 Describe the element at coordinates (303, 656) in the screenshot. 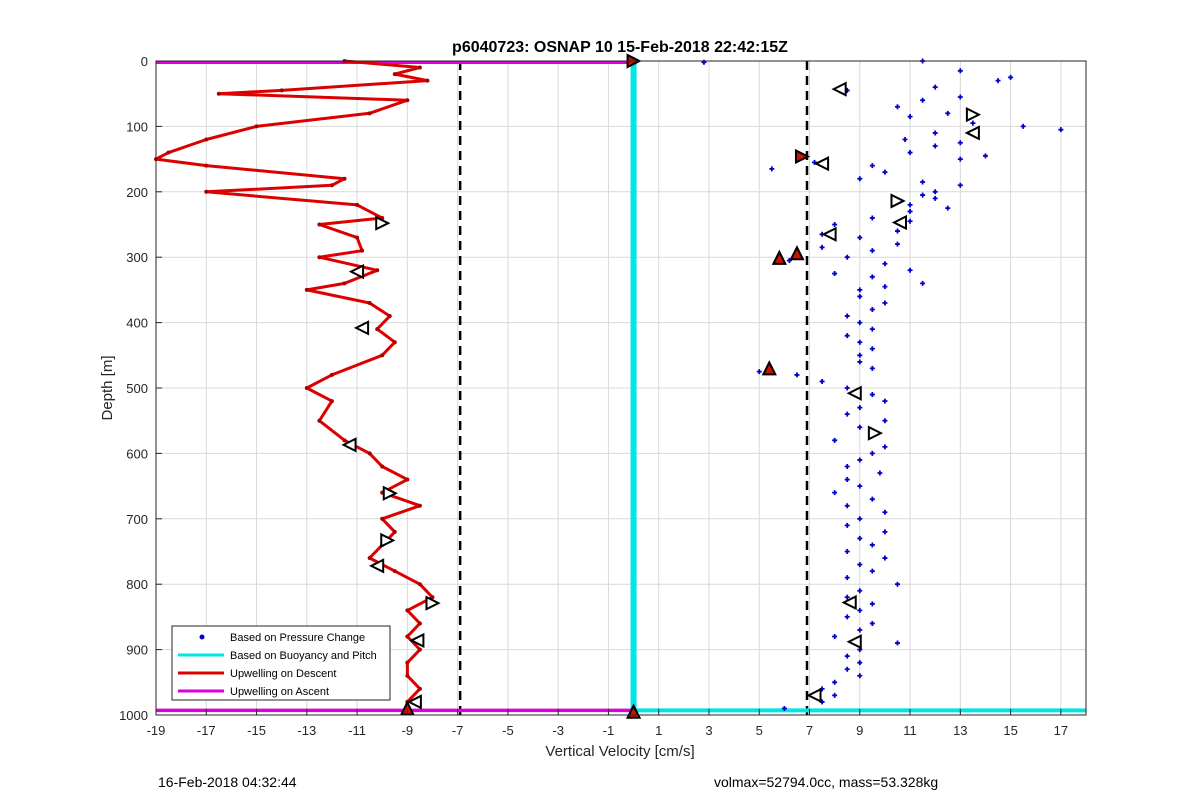

I see `legend-label: Based on Buoyancy and Pitch` at that location.